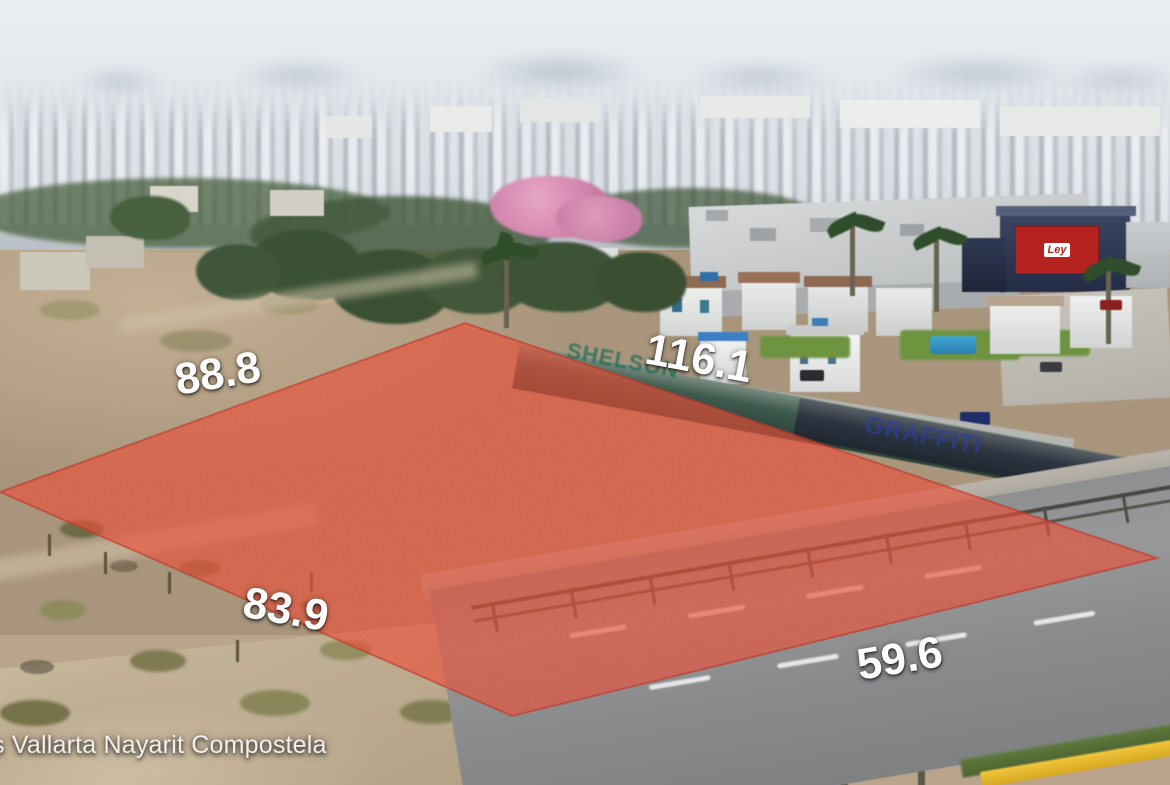  I want to click on location-caption: s Vallarta Nayarit Compostela, so click(163, 745).